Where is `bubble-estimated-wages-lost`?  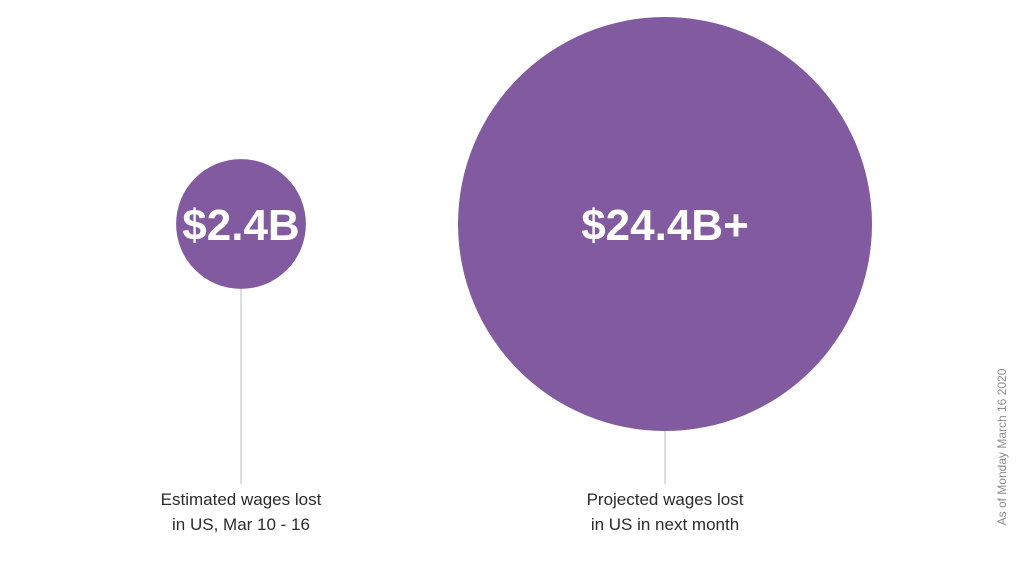
bubble-estimated-wages-lost is located at coordinates (241, 224).